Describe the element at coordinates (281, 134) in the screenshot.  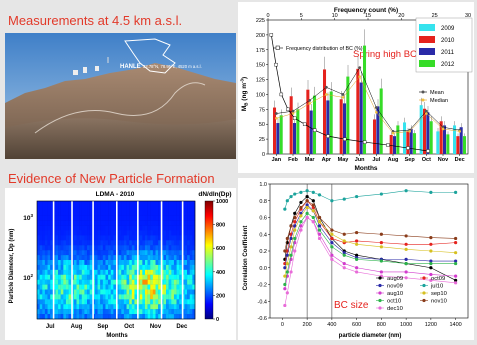
I see `bar-2012-Jan` at that location.